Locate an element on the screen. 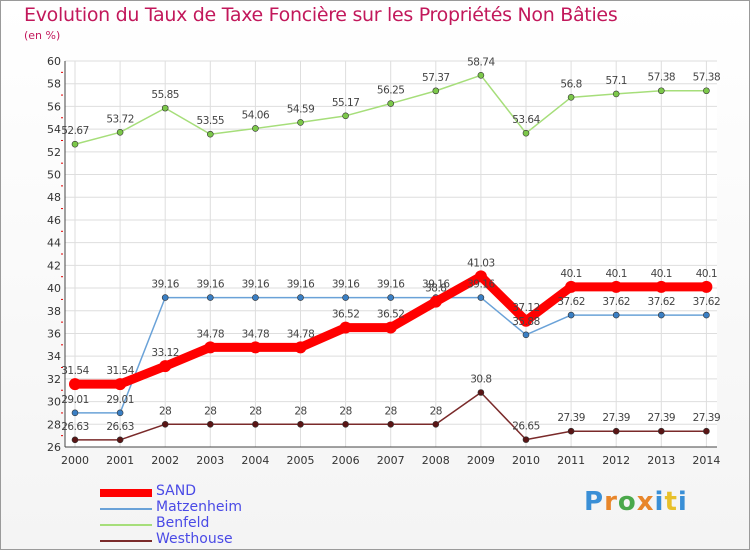 The width and height of the screenshot is (750, 550). y-tick-label: 30 is located at coordinates (54, 402).